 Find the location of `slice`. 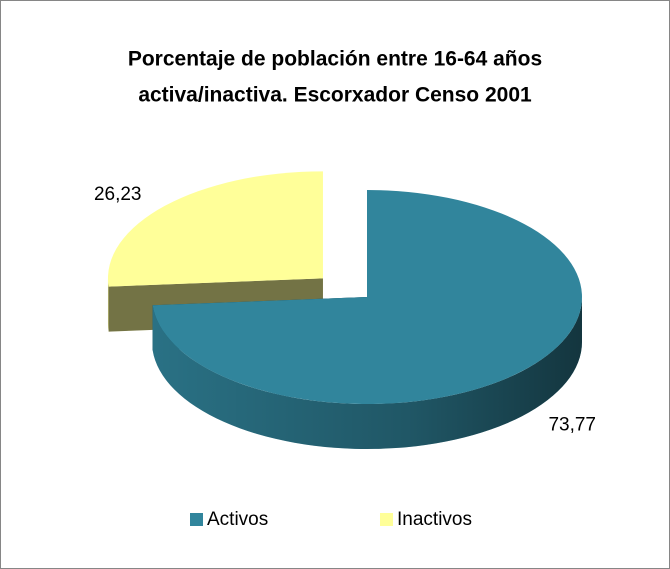

slice is located at coordinates (215, 229).